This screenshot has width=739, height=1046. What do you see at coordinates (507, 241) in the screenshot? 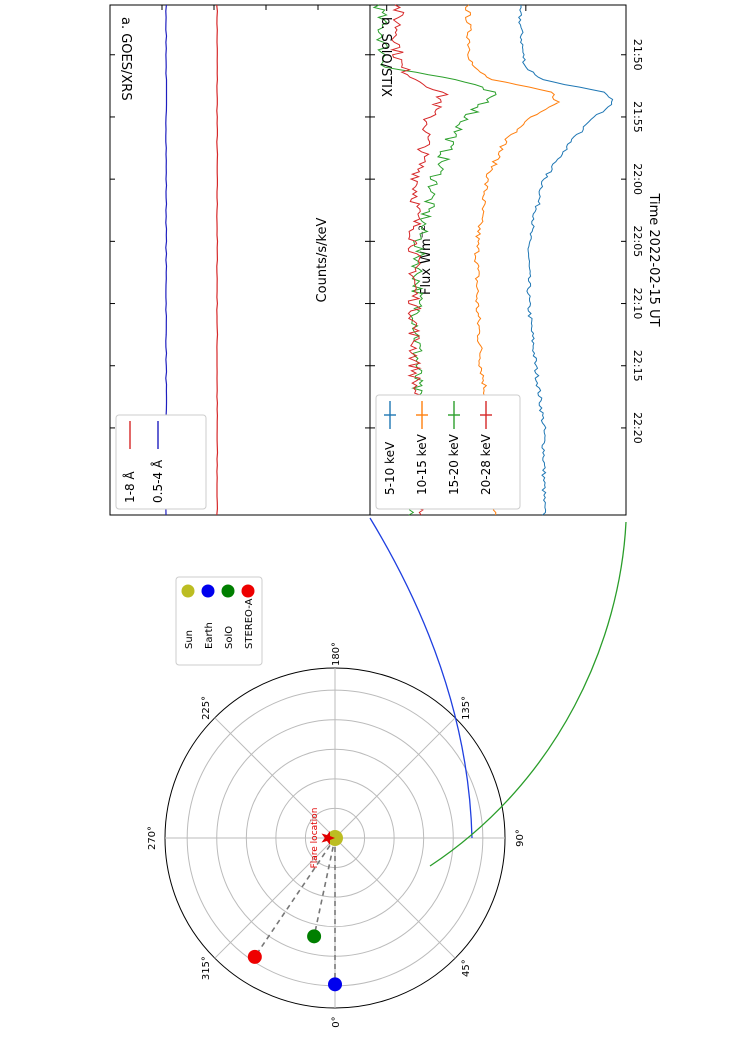
I see `stix-xticks: 21:50 21:55 22:00 22:05 22:10 22:15 22:20` at bounding box center [507, 241].